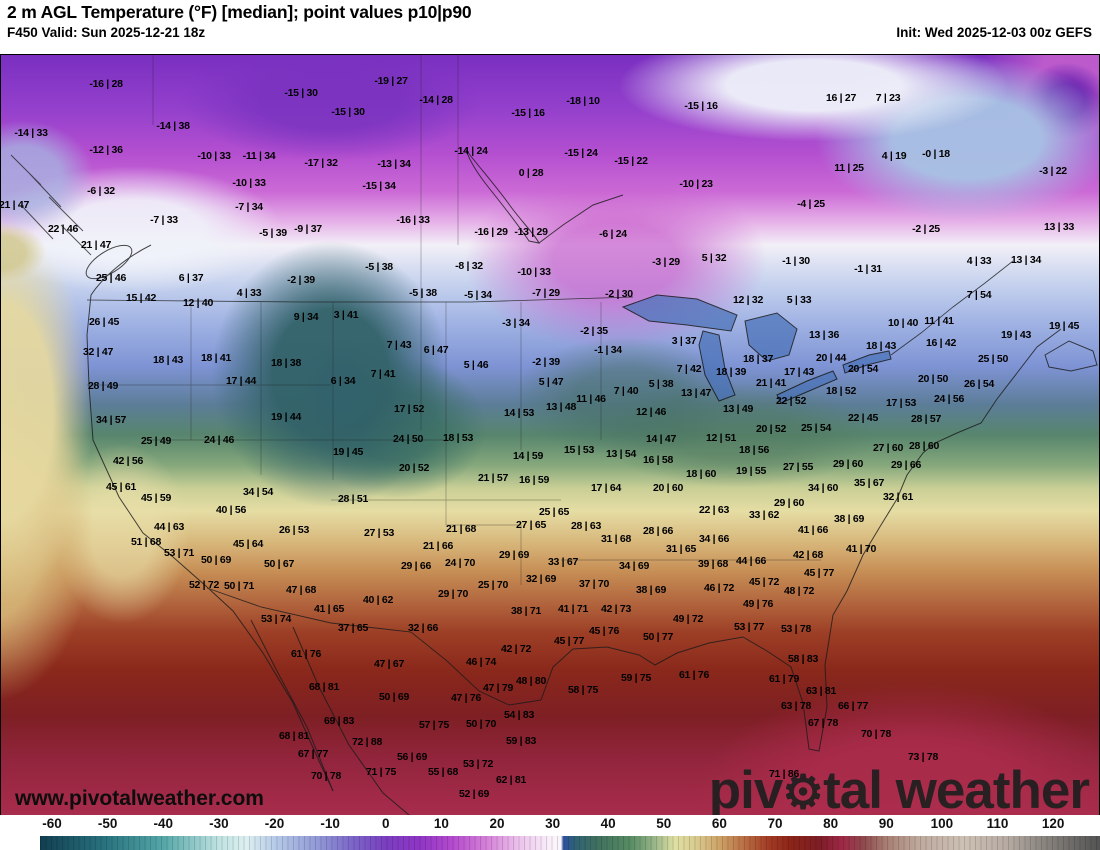  Describe the element at coordinates (516, 323) in the screenshot. I see `point-value: -3 | 34` at that location.